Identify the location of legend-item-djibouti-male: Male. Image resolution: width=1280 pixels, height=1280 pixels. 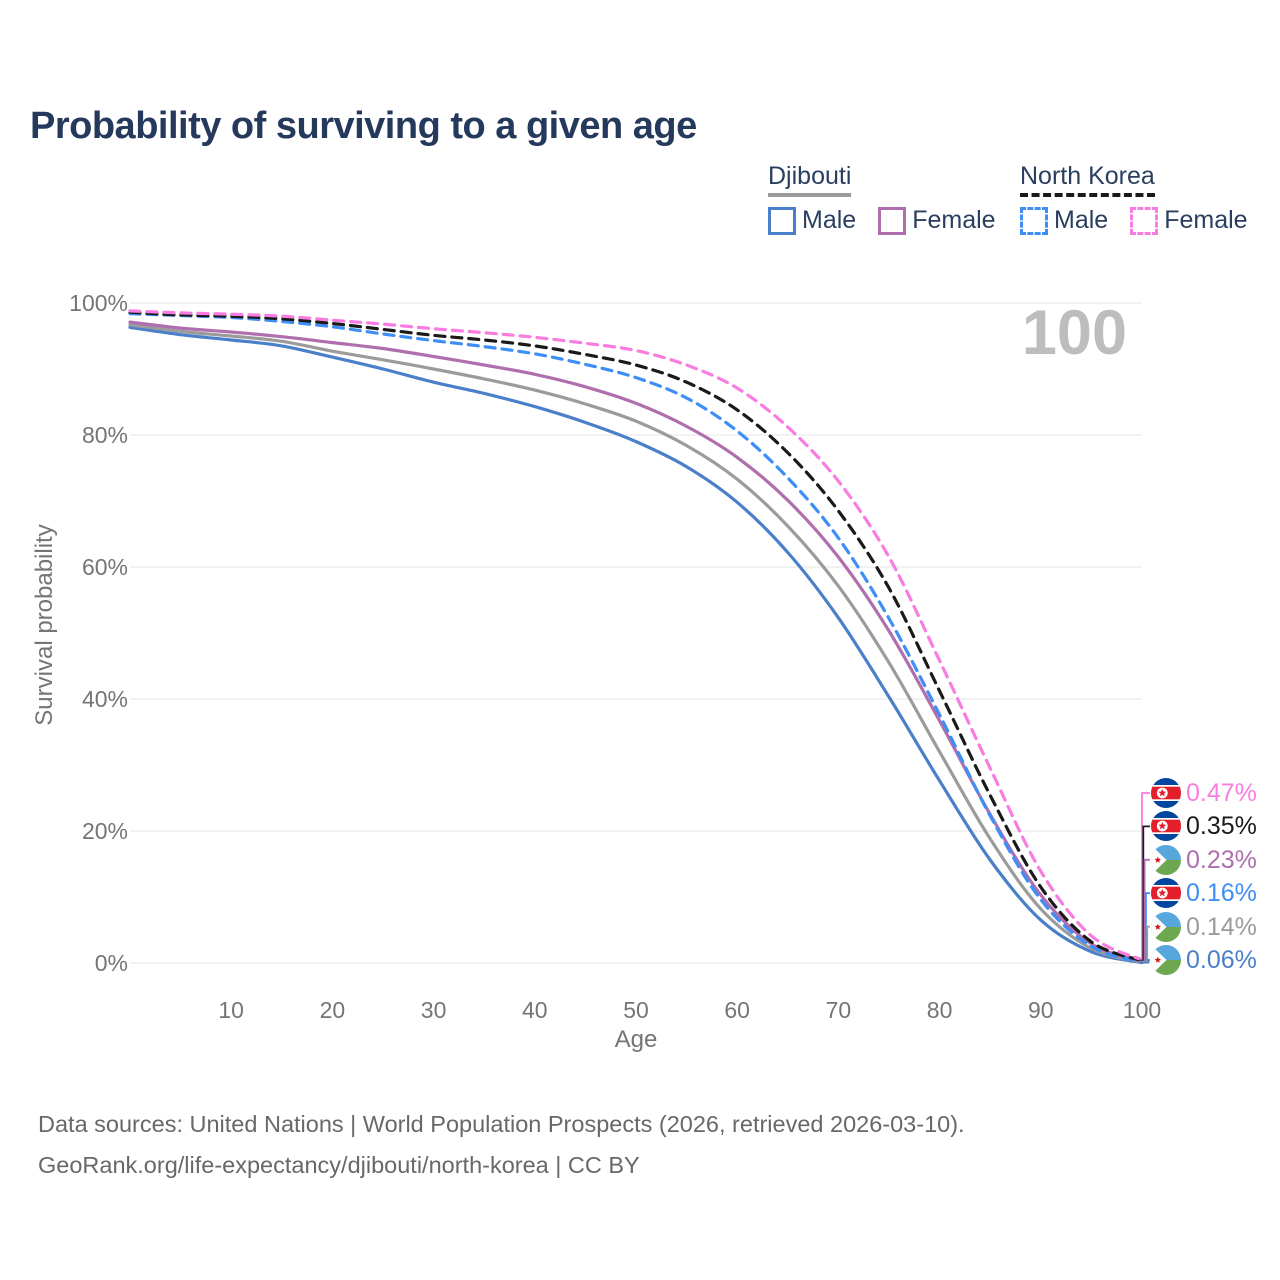
(812, 220).